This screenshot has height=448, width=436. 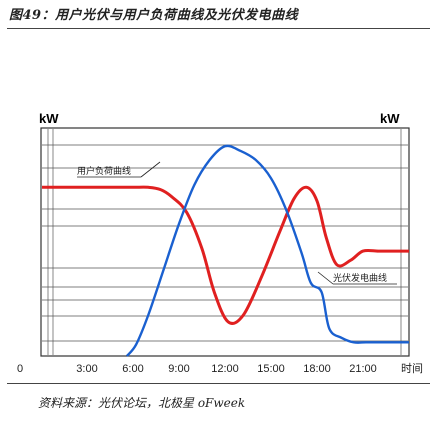 What do you see at coordinates (325, 278) in the screenshot?
I see `callout-leader-pv` at bounding box center [325, 278].